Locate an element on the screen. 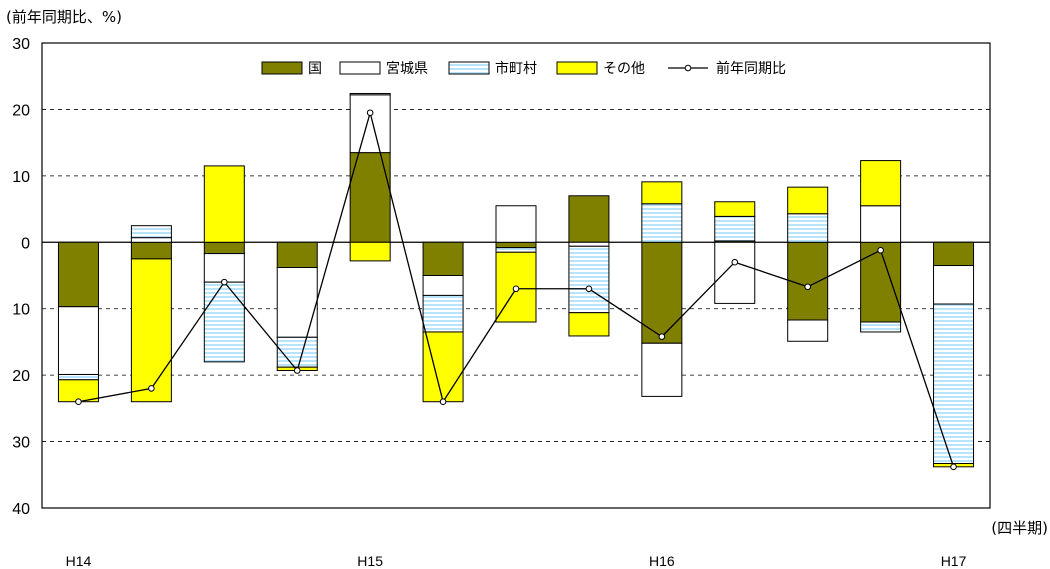 This screenshot has width=1050, height=569. legend-swatch-prefecture is located at coordinates (360, 68).